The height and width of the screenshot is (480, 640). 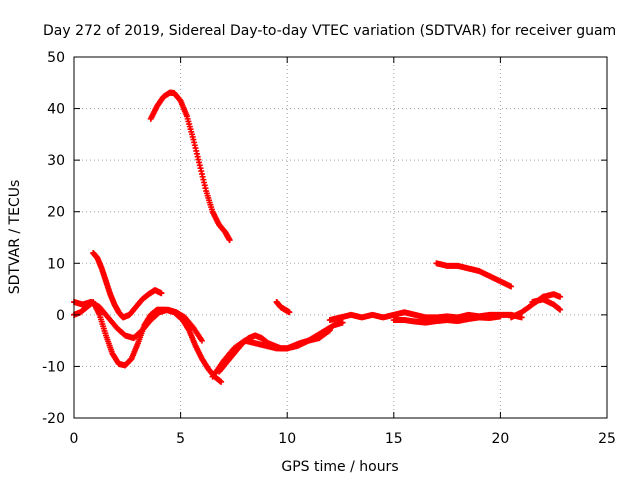 What do you see at coordinates (287, 439) in the screenshot?
I see `x-tick-label: 10` at bounding box center [287, 439].